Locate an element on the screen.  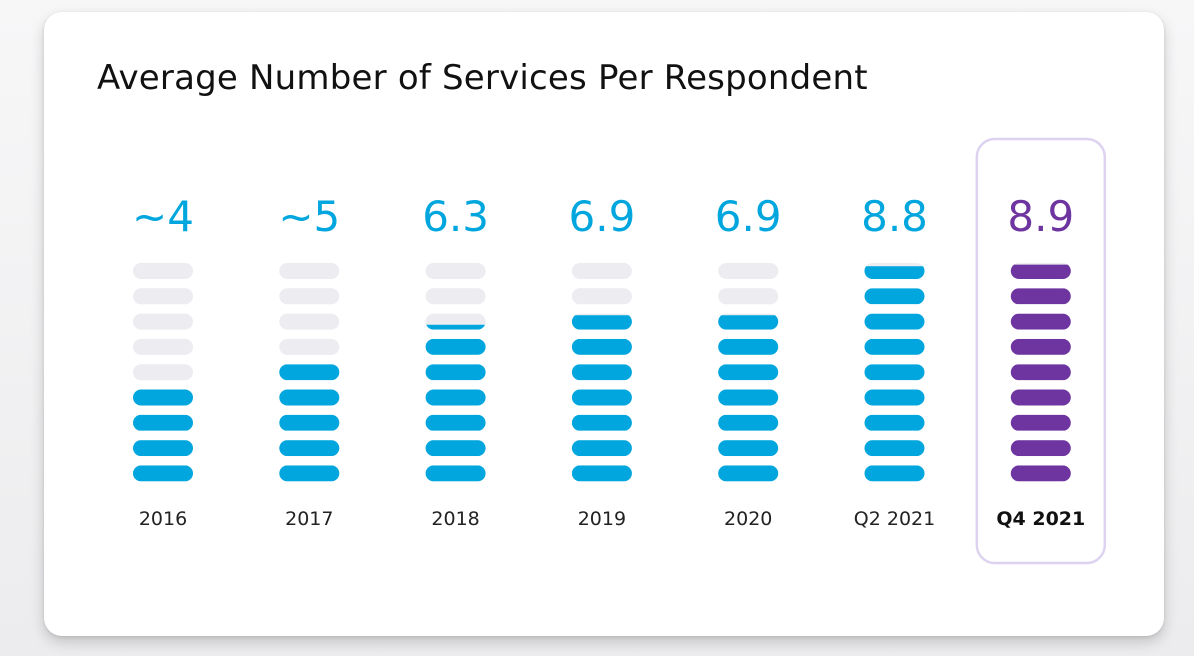
bar-2016 is located at coordinates (163, 372).